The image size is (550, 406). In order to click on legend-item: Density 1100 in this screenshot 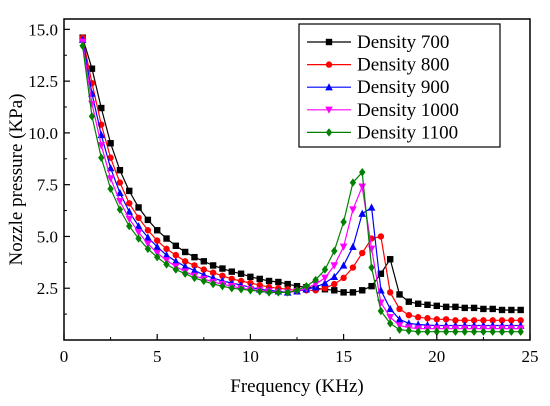, I will do `click(382, 132)`.